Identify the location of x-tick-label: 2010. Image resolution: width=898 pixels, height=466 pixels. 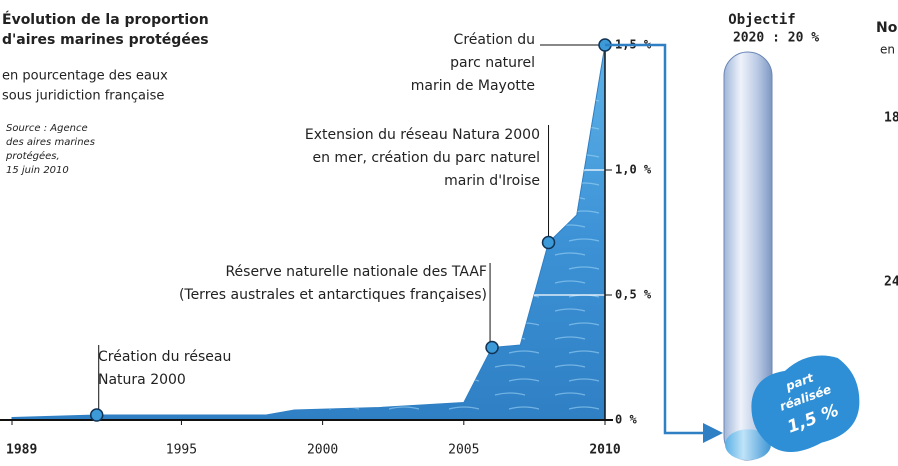
(604, 450).